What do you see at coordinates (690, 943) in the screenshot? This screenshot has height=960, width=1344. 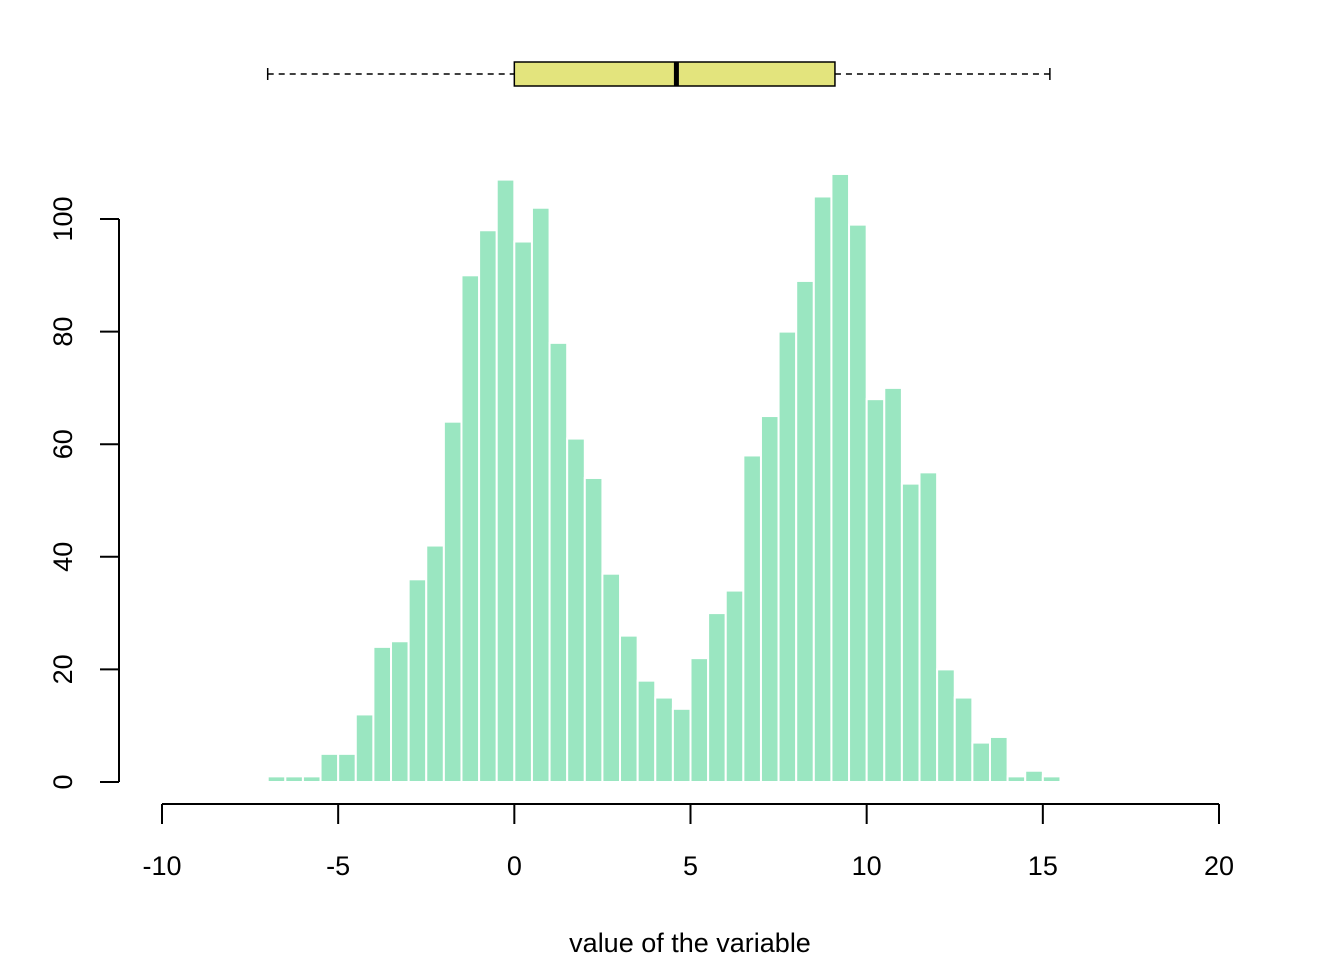 I see `x-axis-title: value of the variable` at bounding box center [690, 943].